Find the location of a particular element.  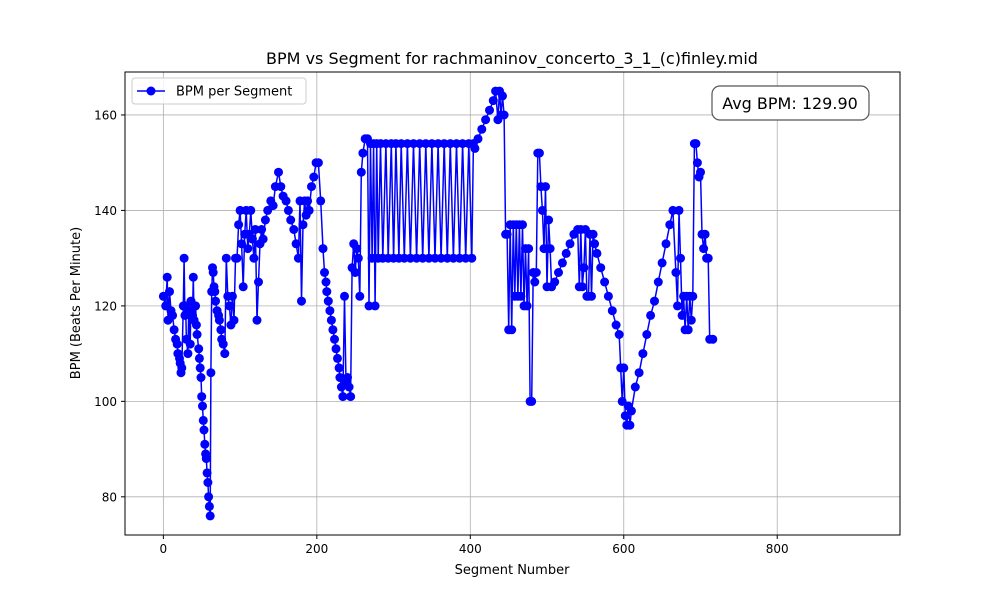

y-tick-label: 120 is located at coordinates (105, 306).